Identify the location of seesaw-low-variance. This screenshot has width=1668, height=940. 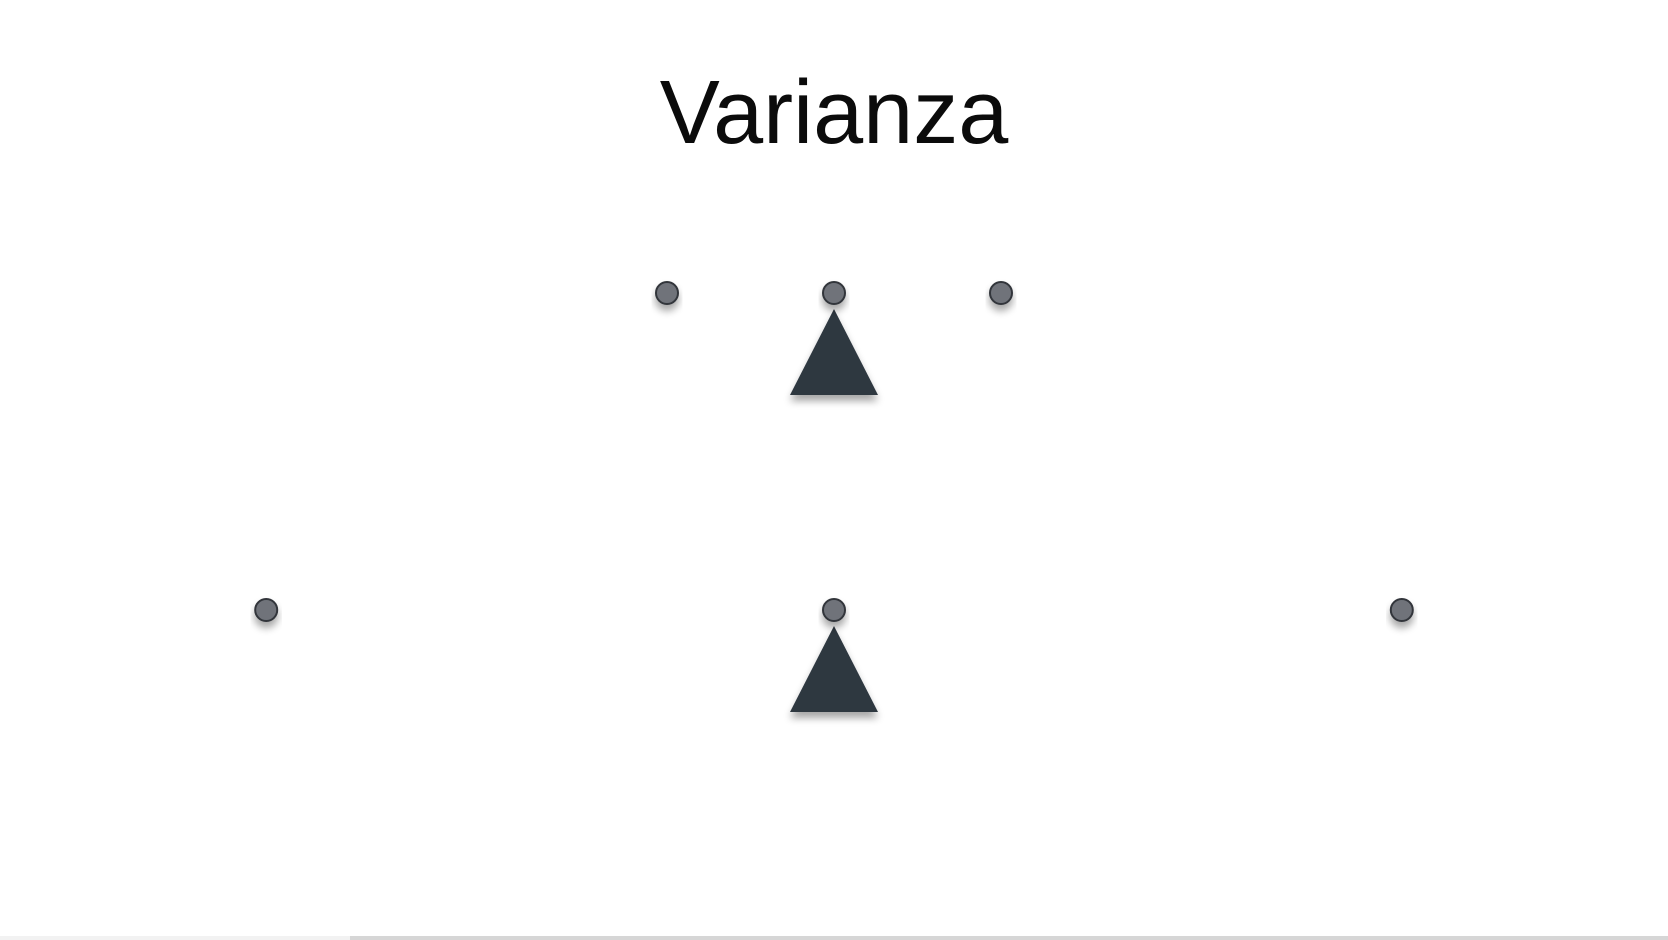
(834, 338).